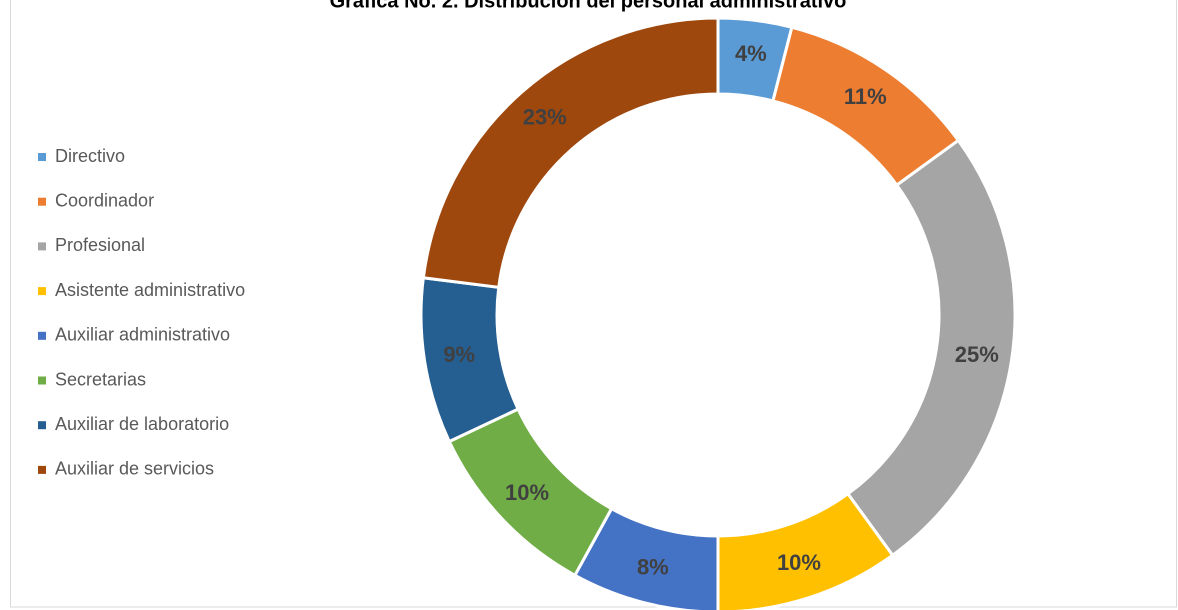 The image size is (1178, 610). Describe the element at coordinates (134, 469) in the screenshot. I see `legend-text: Auxiliar de servicios` at that location.